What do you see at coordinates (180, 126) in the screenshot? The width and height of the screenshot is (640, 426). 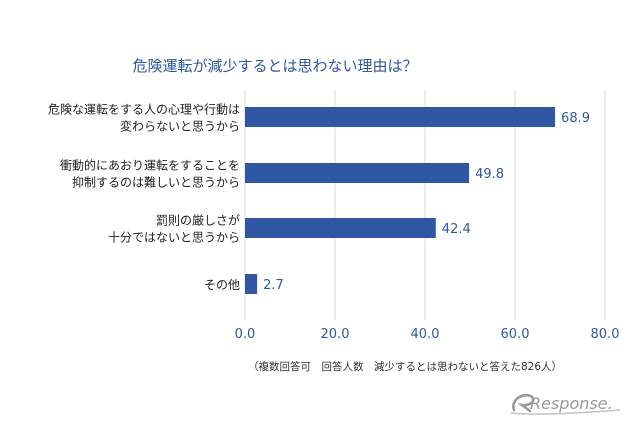 I see `category-label-line: 変わらないと思うから` at bounding box center [180, 126].